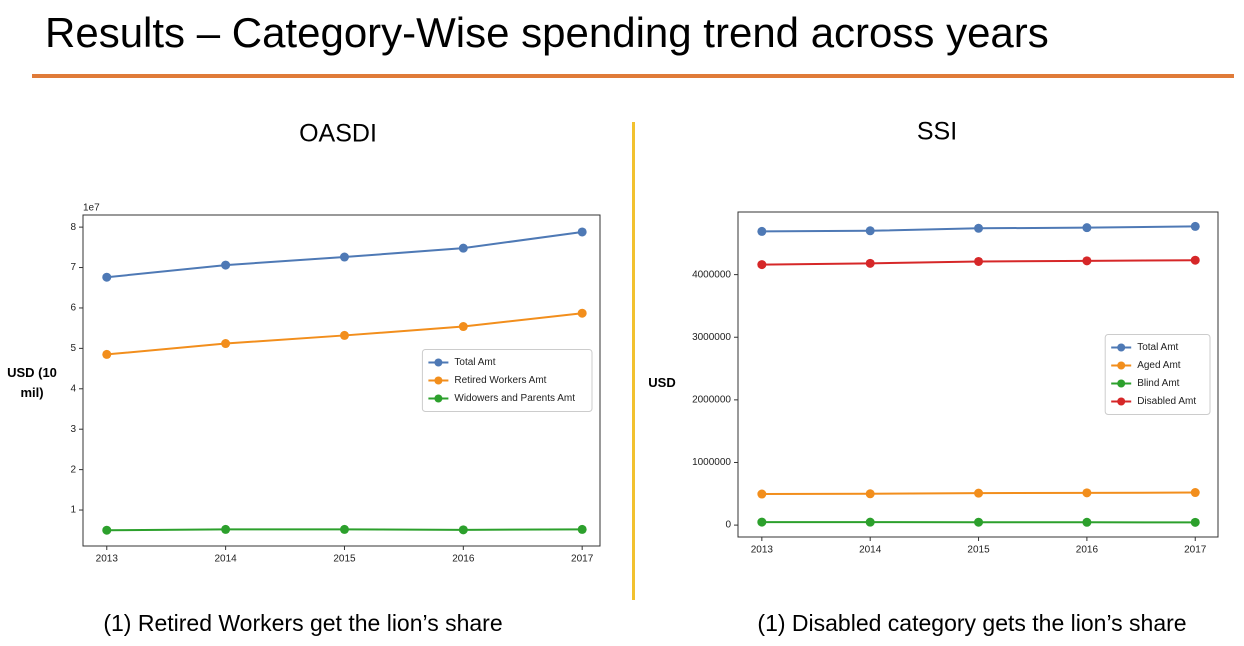 This screenshot has width=1244, height=646. What do you see at coordinates (711, 274) in the screenshot?
I see `y-tick-label: 4000000` at bounding box center [711, 274].